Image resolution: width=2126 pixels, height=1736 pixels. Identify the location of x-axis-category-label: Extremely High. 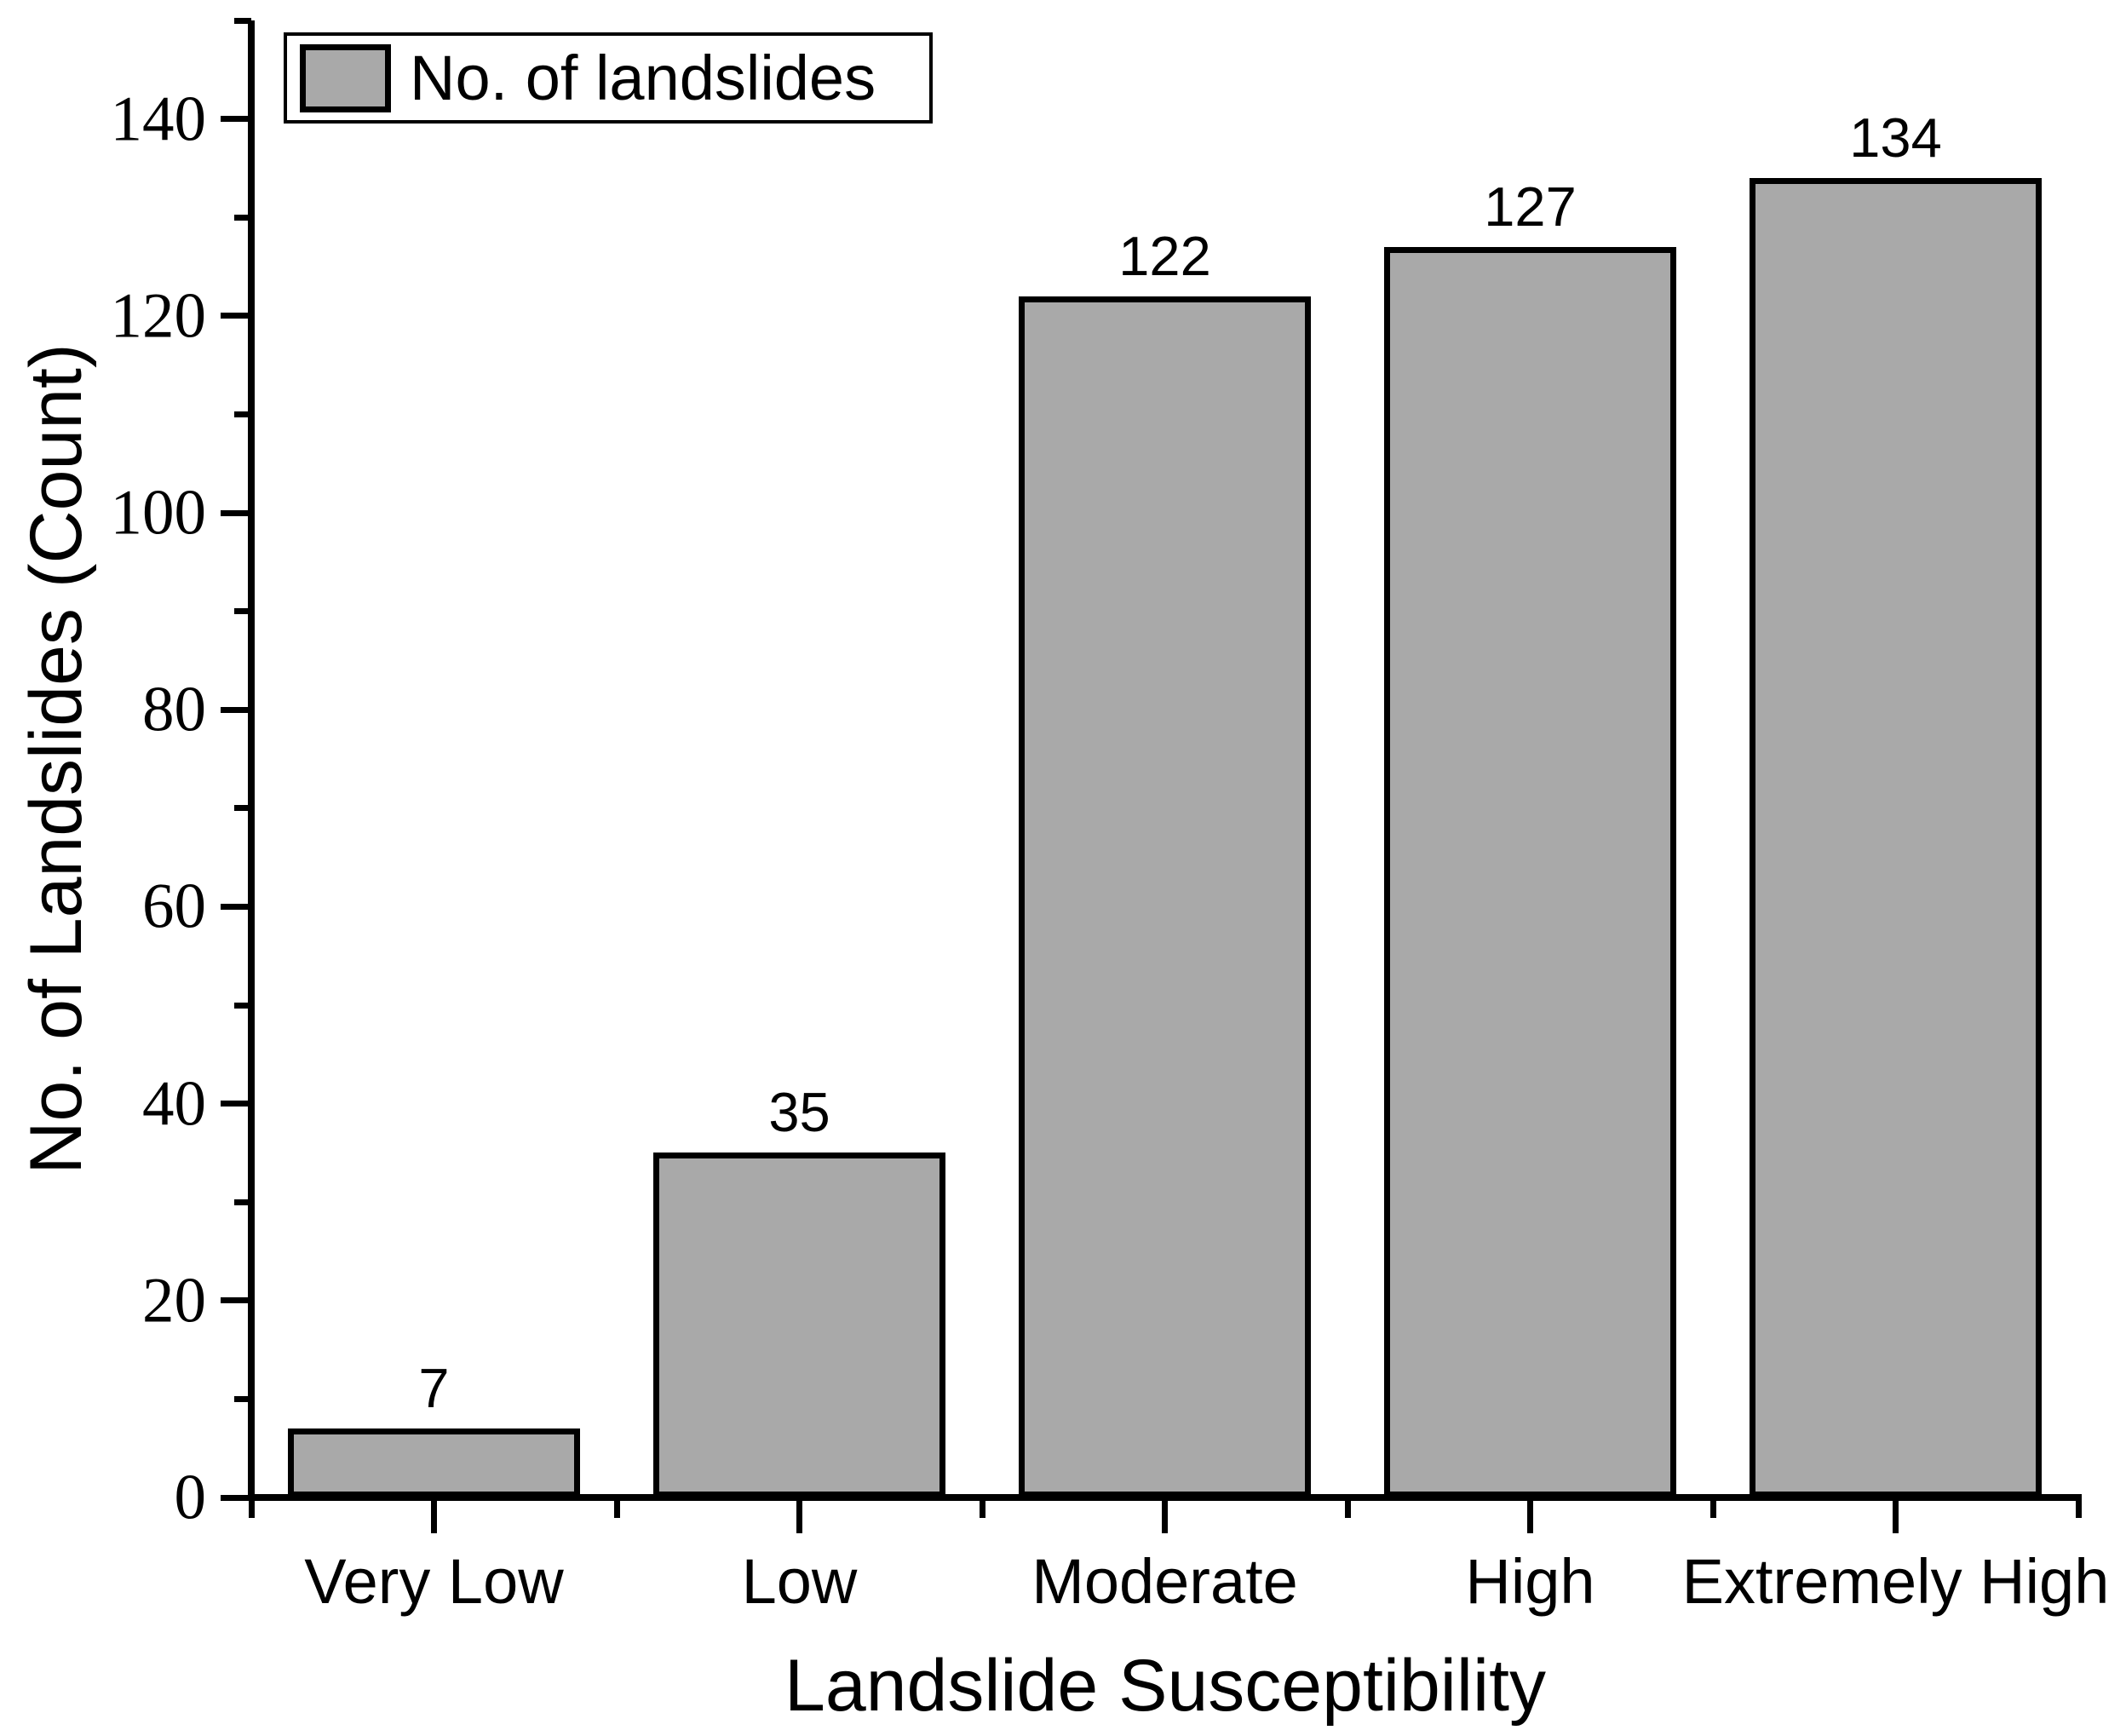
(1895, 1581).